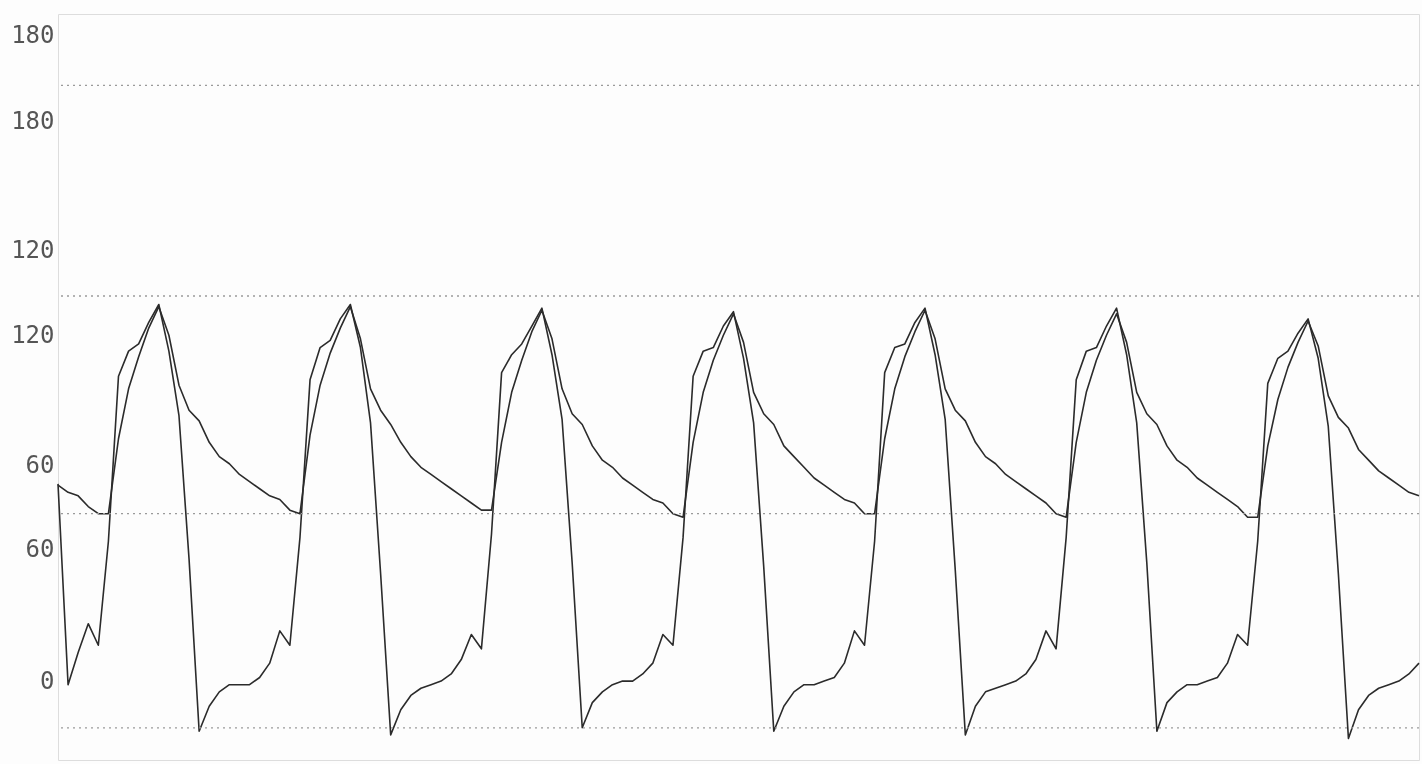 This screenshot has width=1422, height=764. I want to click on y-tick-label: 60, so click(40, 465).